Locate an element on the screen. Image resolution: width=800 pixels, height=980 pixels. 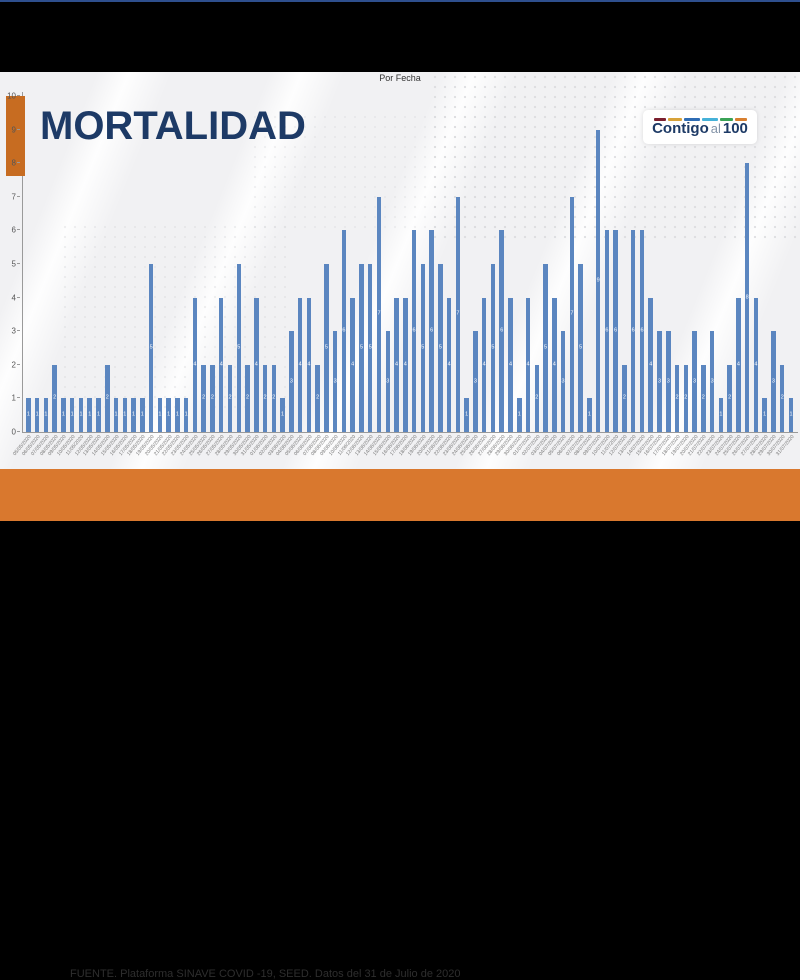
bar: 9 is located at coordinates (598, 280).